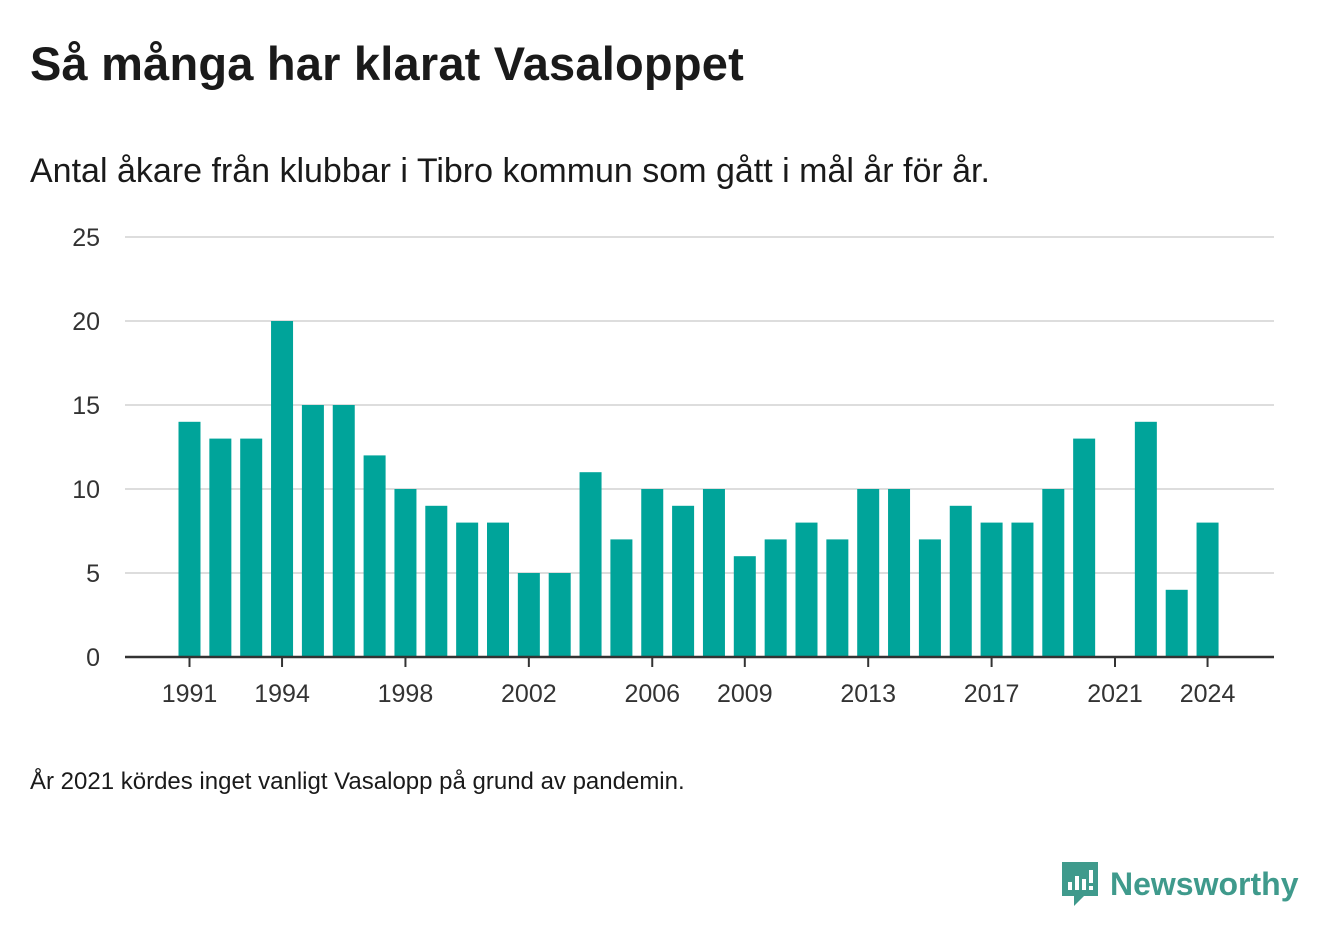 The height and width of the screenshot is (940, 1340). I want to click on bar-1997, so click(374, 556).